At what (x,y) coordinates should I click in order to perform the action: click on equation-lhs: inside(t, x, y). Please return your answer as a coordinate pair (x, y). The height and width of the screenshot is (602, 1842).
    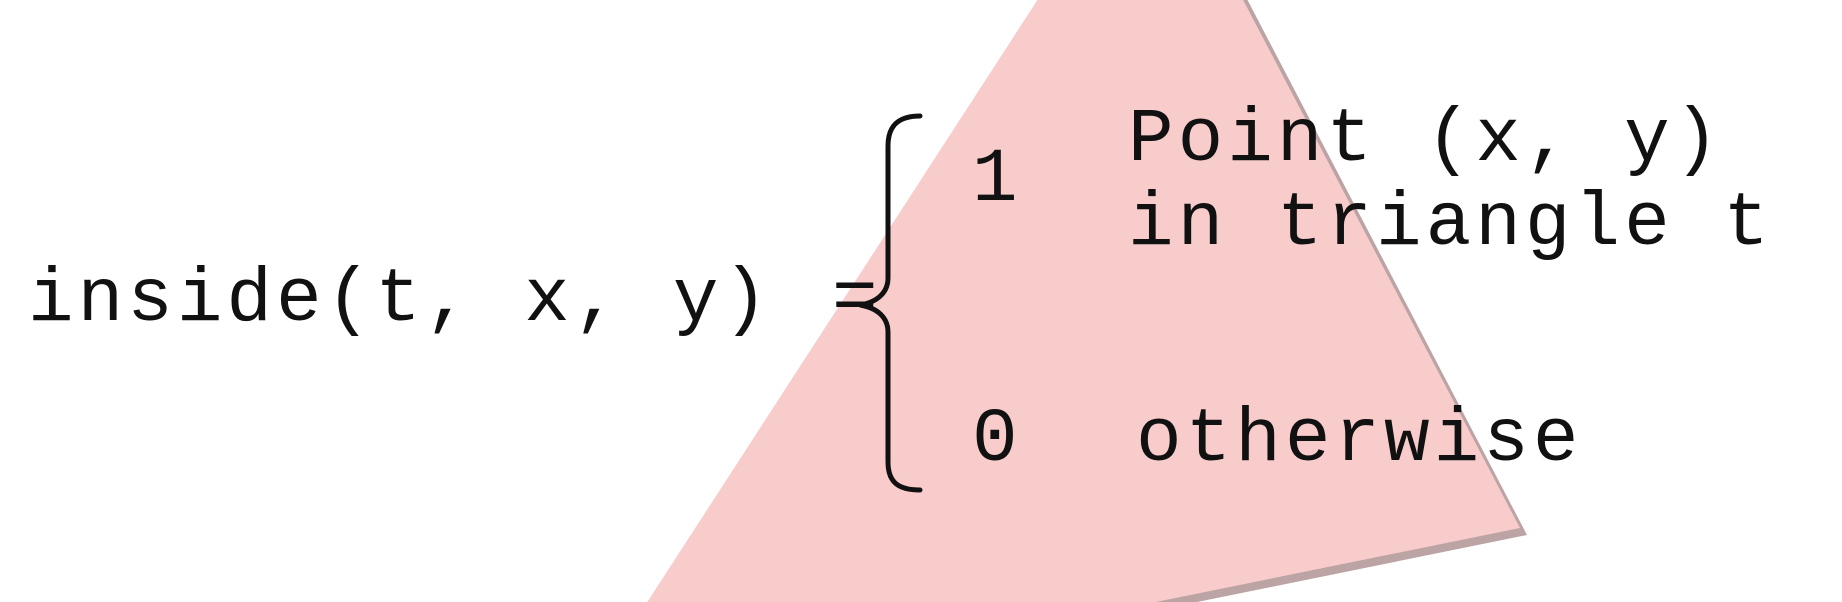
    Looking at the image, I should click on (400, 300).